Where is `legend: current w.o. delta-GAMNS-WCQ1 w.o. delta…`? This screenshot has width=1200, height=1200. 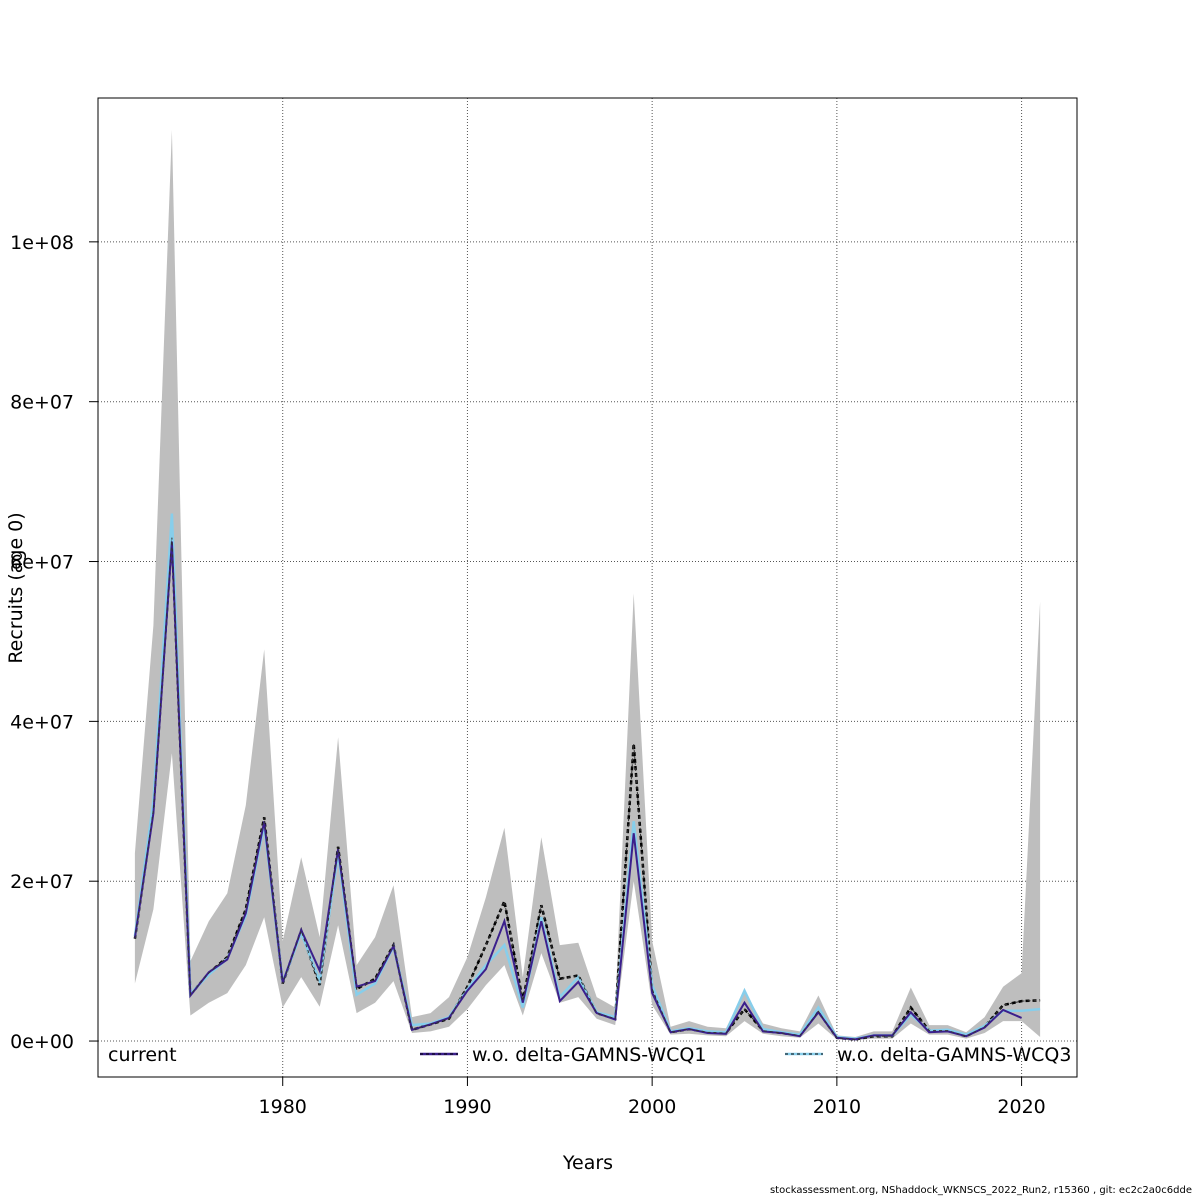
legend: current w.o. delta-GAMNS-WCQ1 w.o. delta… is located at coordinates (589, 1055).